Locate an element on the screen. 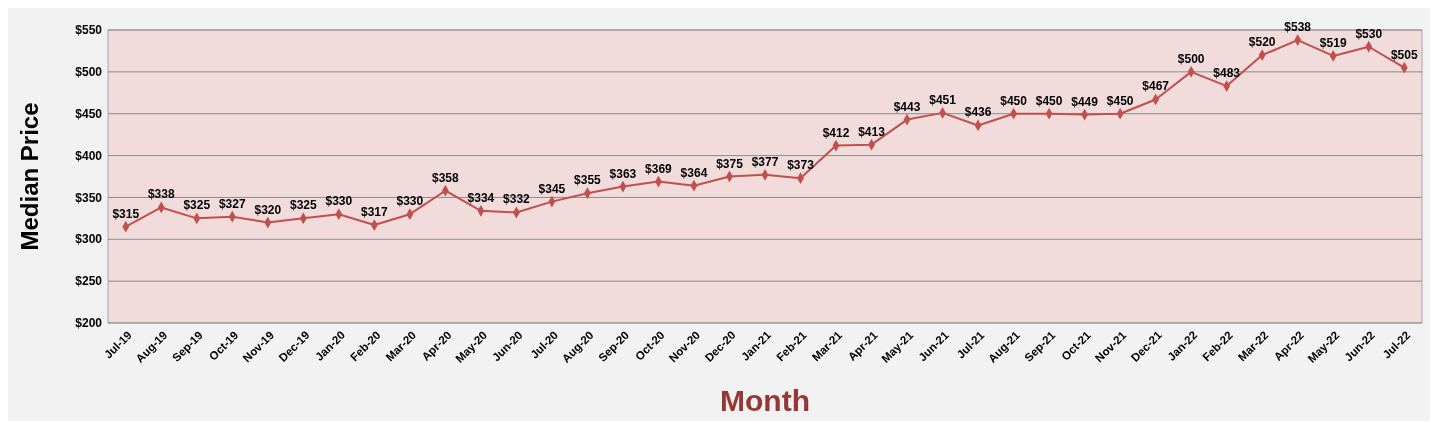 The image size is (1438, 429). data-label: $320 is located at coordinates (268, 209).